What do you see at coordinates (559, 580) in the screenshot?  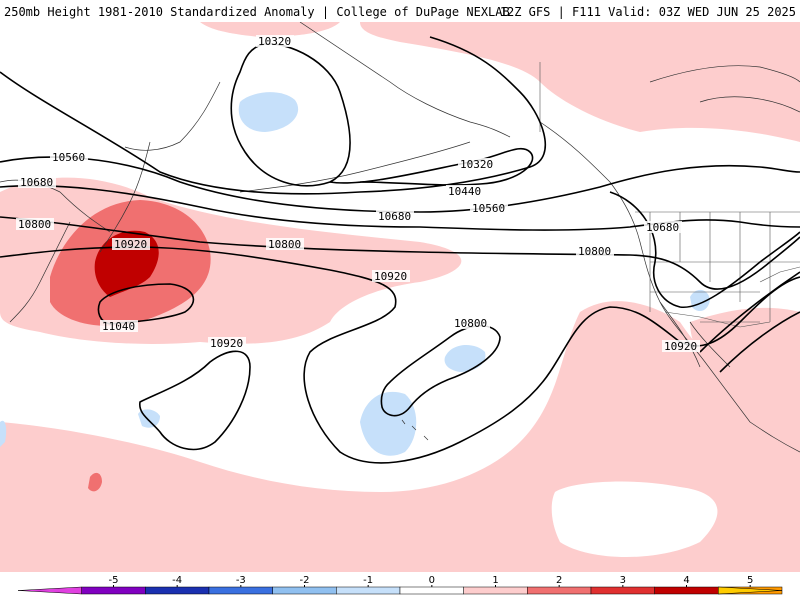 I see `colorbar-tick-label: 2` at bounding box center [559, 580].